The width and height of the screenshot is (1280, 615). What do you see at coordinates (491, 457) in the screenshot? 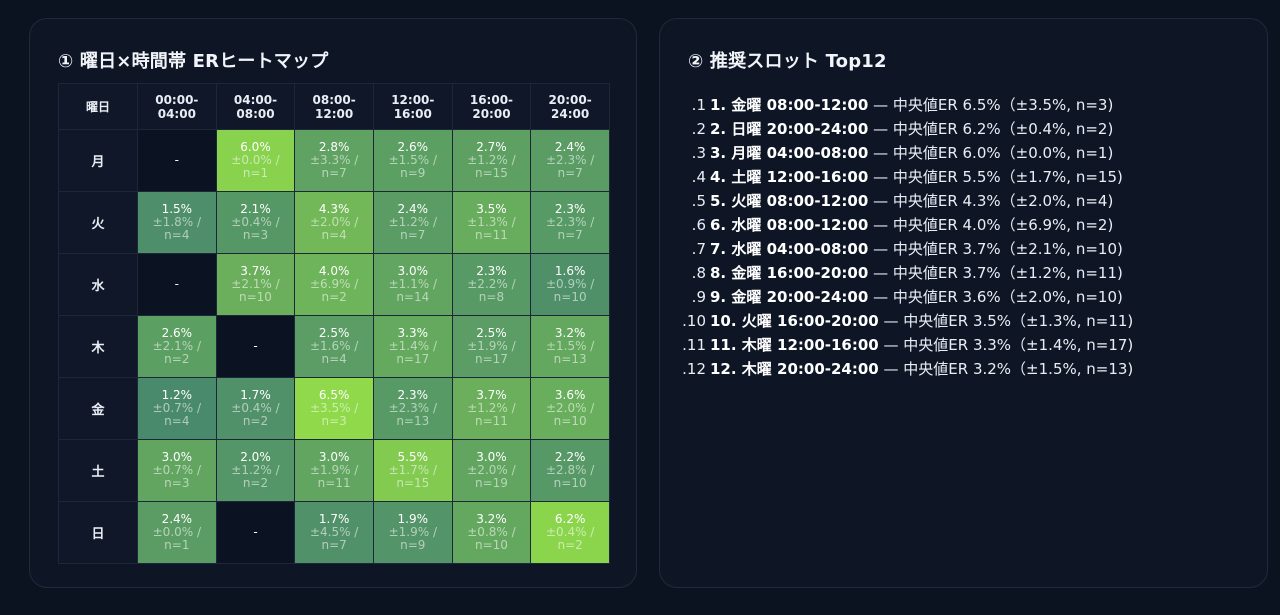
I see `cell-er-value: 3.0%` at bounding box center [491, 457].